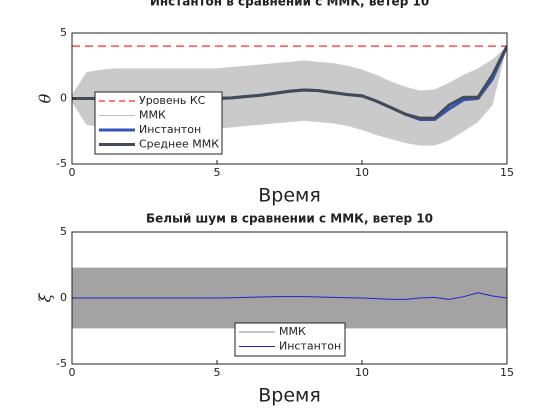 This screenshot has width=560, height=420. What do you see at coordinates (45, 98) in the screenshot?
I see `y-axis-label: θ` at bounding box center [45, 98].